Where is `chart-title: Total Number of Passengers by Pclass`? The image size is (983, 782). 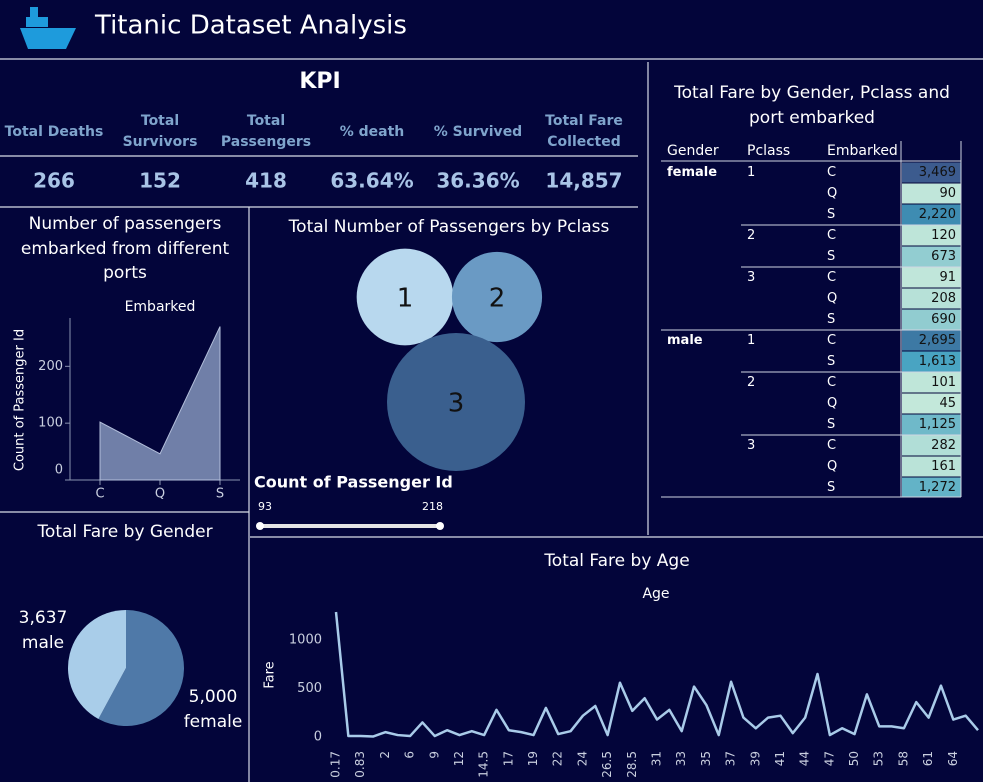 chart-title: Total Number of Passengers by Pclass is located at coordinates (449, 227).